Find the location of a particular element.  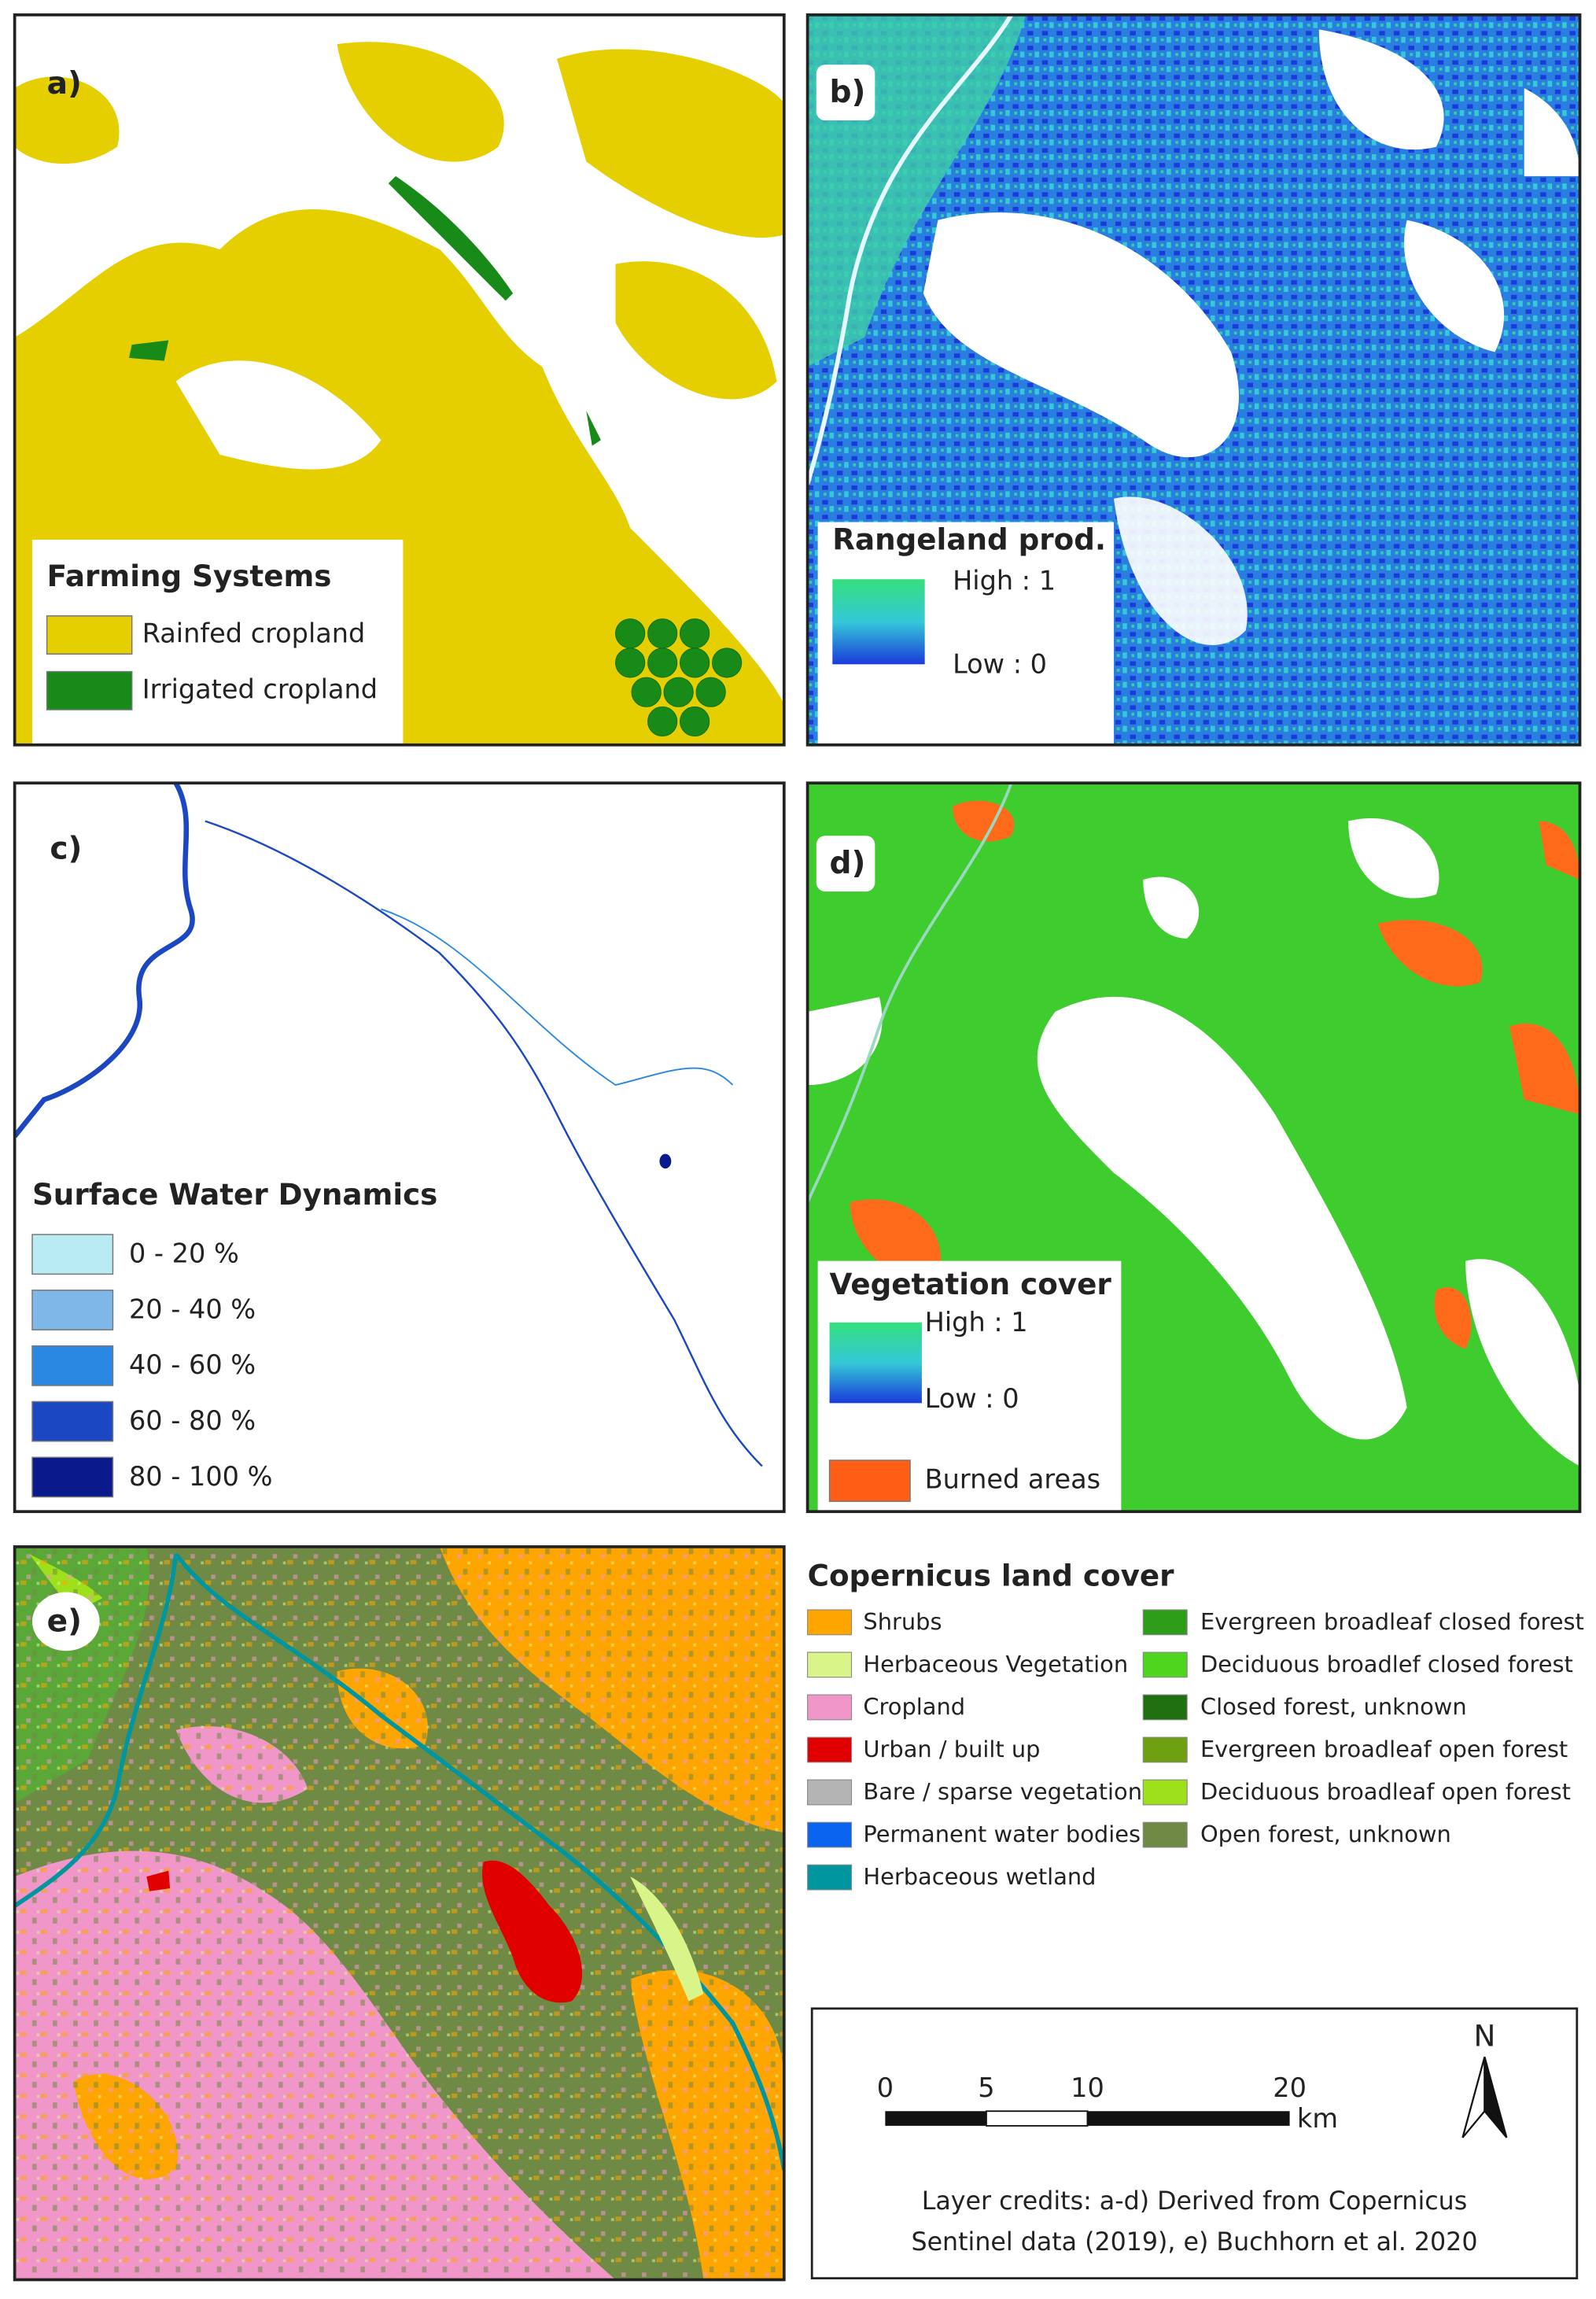

legend-label: Evergreen broadleaf closed forest is located at coordinates (1392, 1621).